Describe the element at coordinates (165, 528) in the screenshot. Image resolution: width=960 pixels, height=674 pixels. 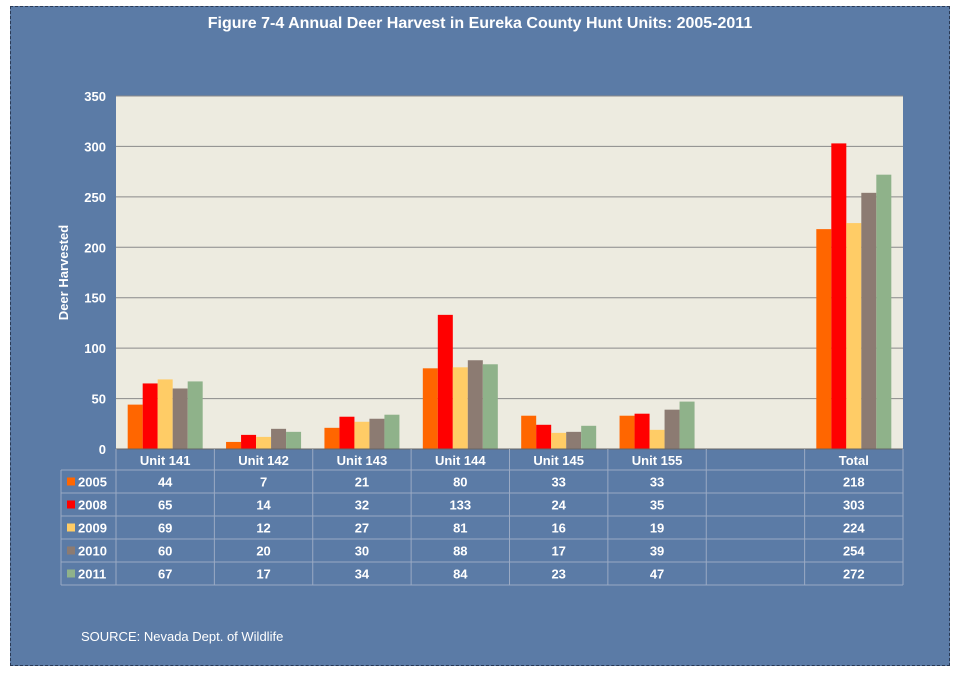
I see `data-label: 69` at that location.